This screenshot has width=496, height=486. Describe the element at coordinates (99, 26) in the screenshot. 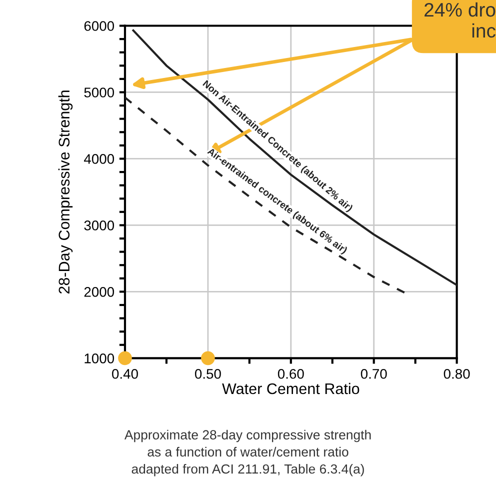

I see `y-tick-label: 6000` at that location.